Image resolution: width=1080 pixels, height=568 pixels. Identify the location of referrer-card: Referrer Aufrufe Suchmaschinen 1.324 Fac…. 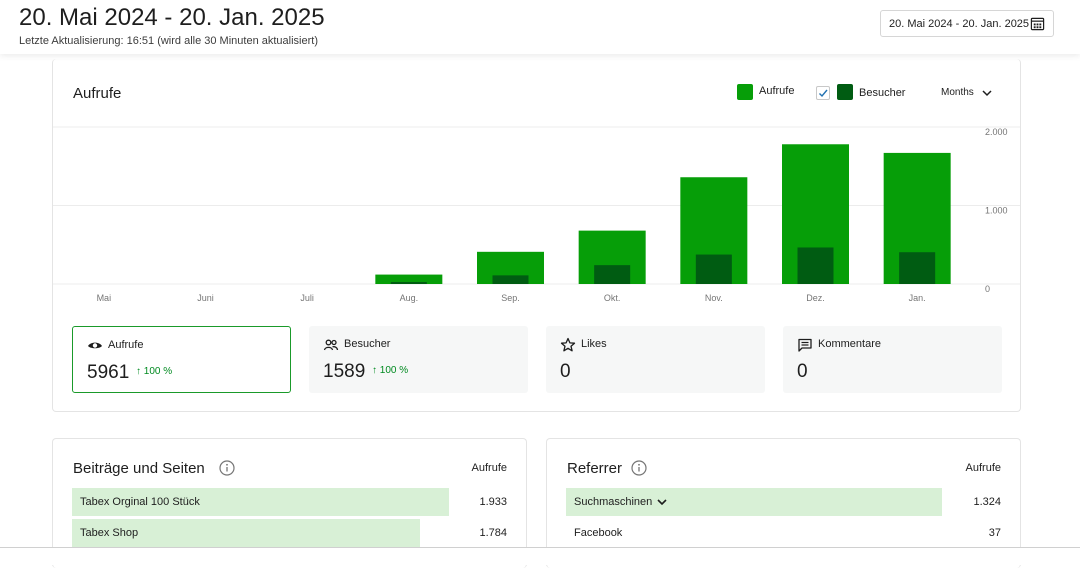
(783, 503).